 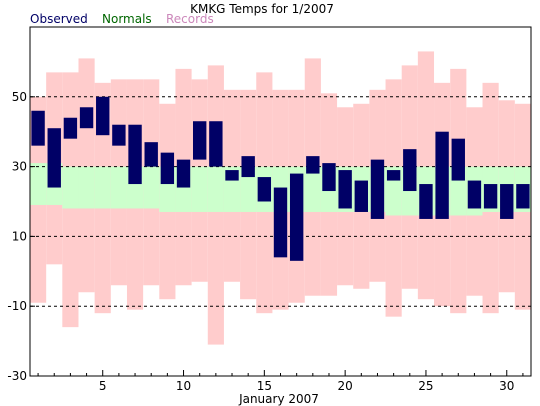 What do you see at coordinates (17, 376) in the screenshot?
I see `y-tick-label--30: -30` at bounding box center [17, 376].